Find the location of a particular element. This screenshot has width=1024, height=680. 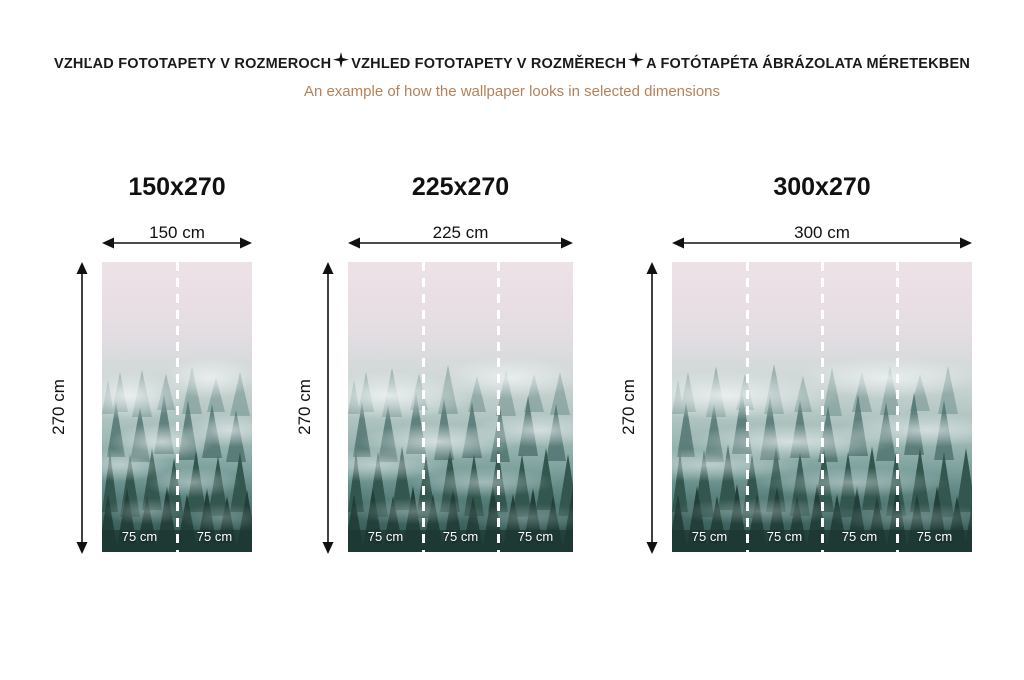

panel-title: 225x270 is located at coordinates (460, 187).